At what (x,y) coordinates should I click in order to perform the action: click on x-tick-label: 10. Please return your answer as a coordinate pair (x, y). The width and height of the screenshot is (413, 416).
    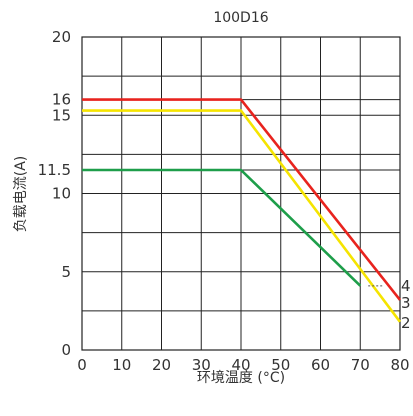
    Looking at the image, I should click on (121, 365).